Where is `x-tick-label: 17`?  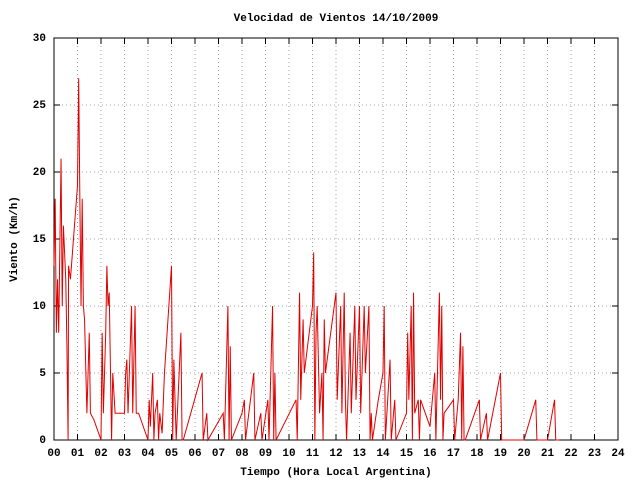
x-tick-label: 17 is located at coordinates (453, 454).